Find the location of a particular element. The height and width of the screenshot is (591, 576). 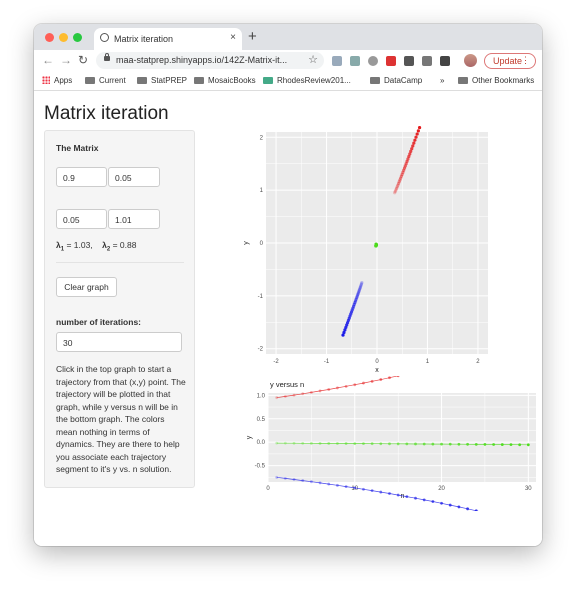

close-window-button is located at coordinates (49, 37).